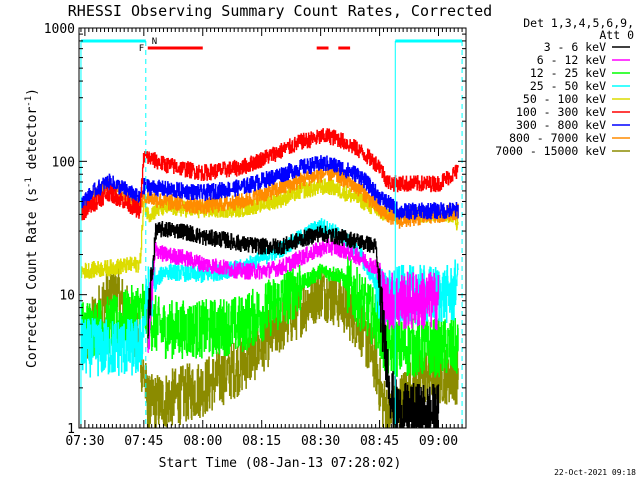  I want to click on legend-header-line2: Att 0, so click(616, 35).